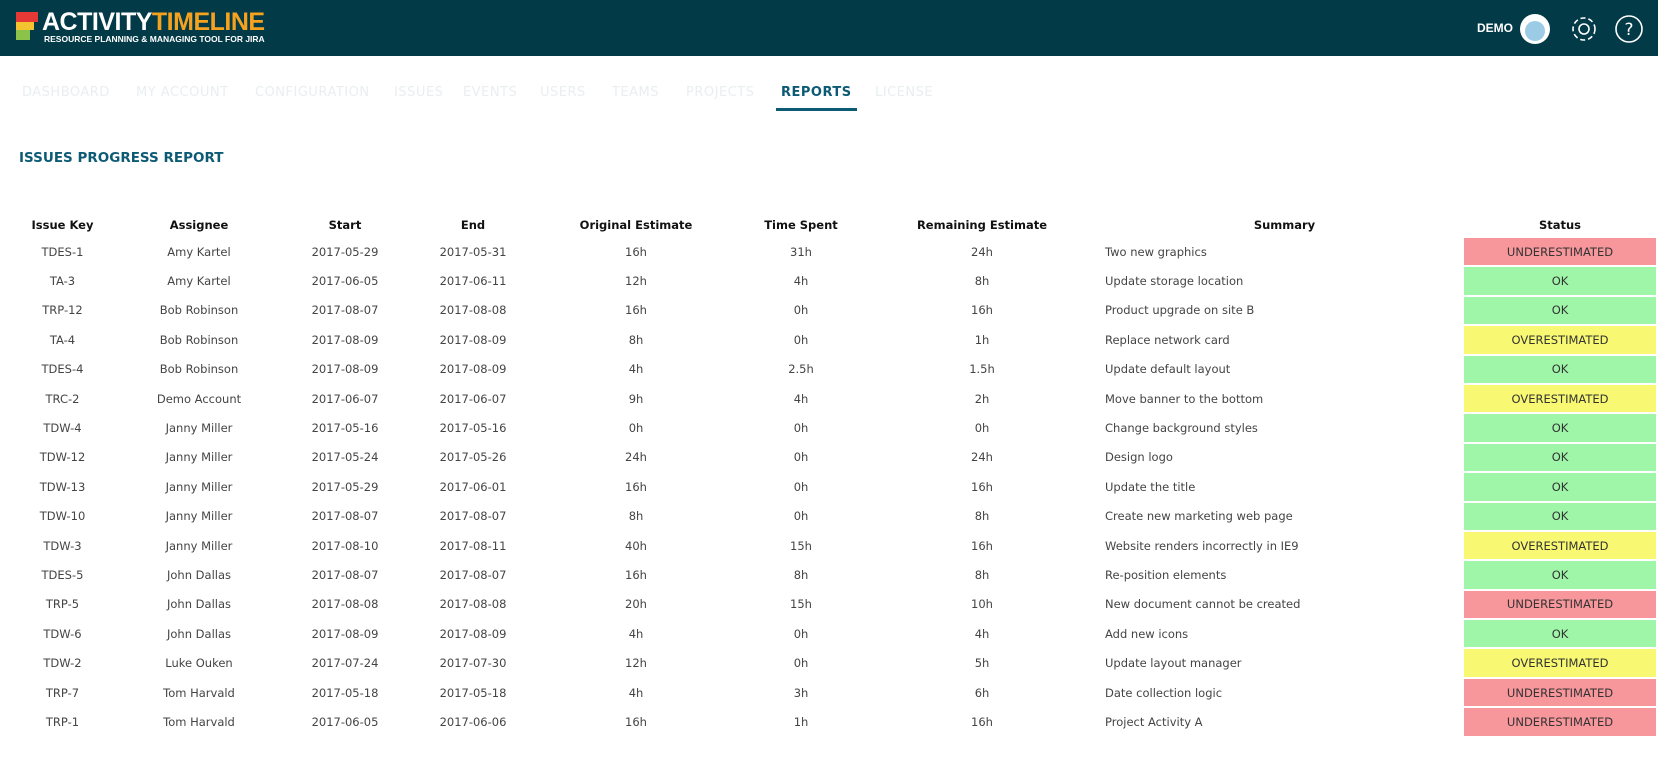 The width and height of the screenshot is (1658, 770). What do you see at coordinates (636, 605) in the screenshot?
I see `table-cell: 20h` at bounding box center [636, 605].